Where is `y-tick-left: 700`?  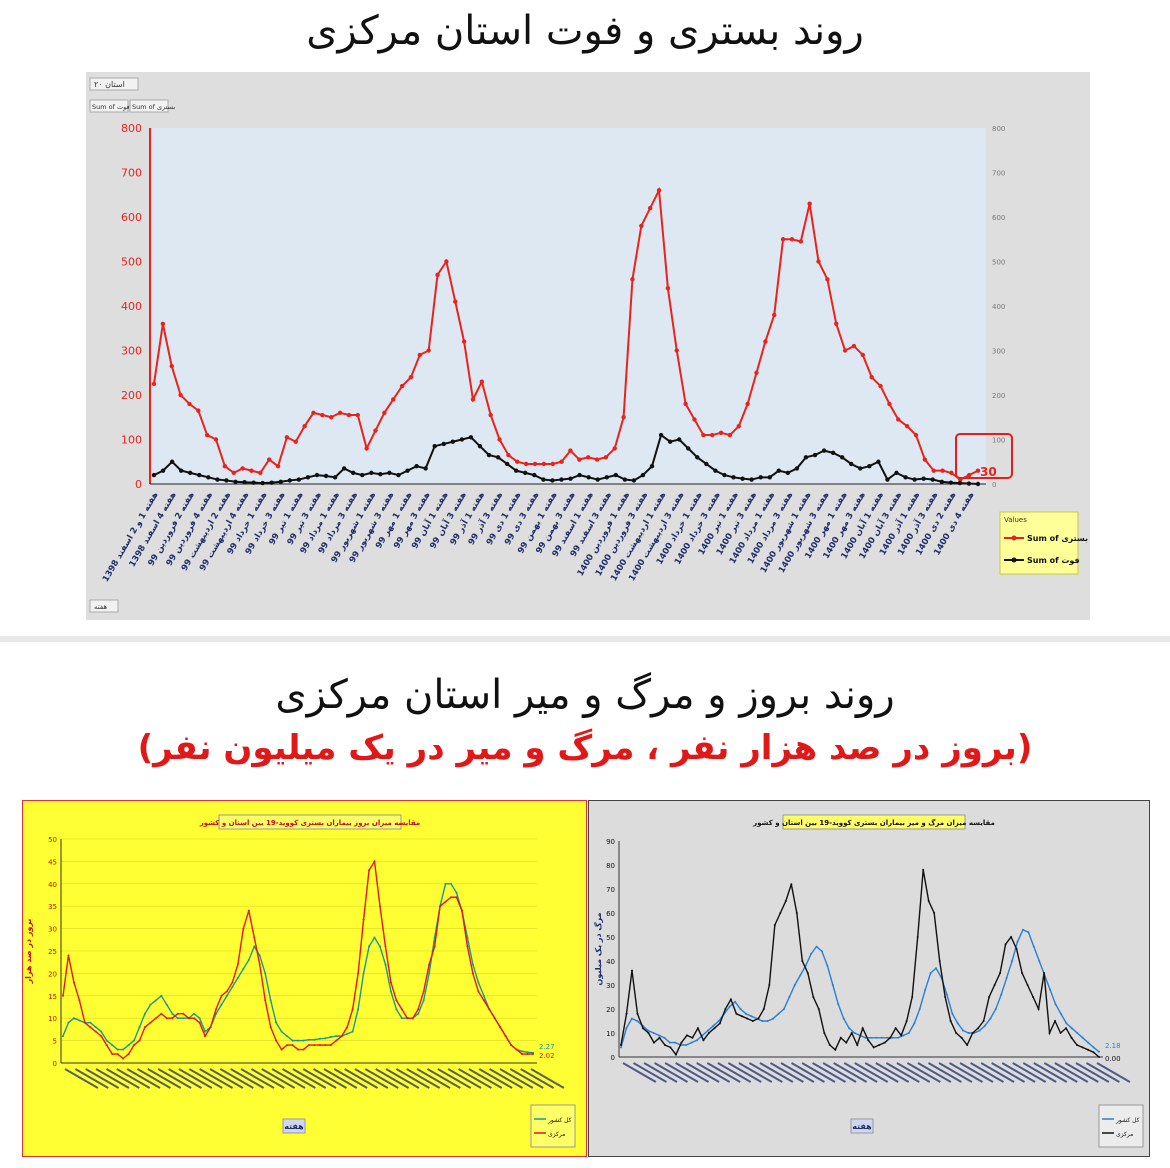 y-tick-left: 700 is located at coordinates (131, 173).